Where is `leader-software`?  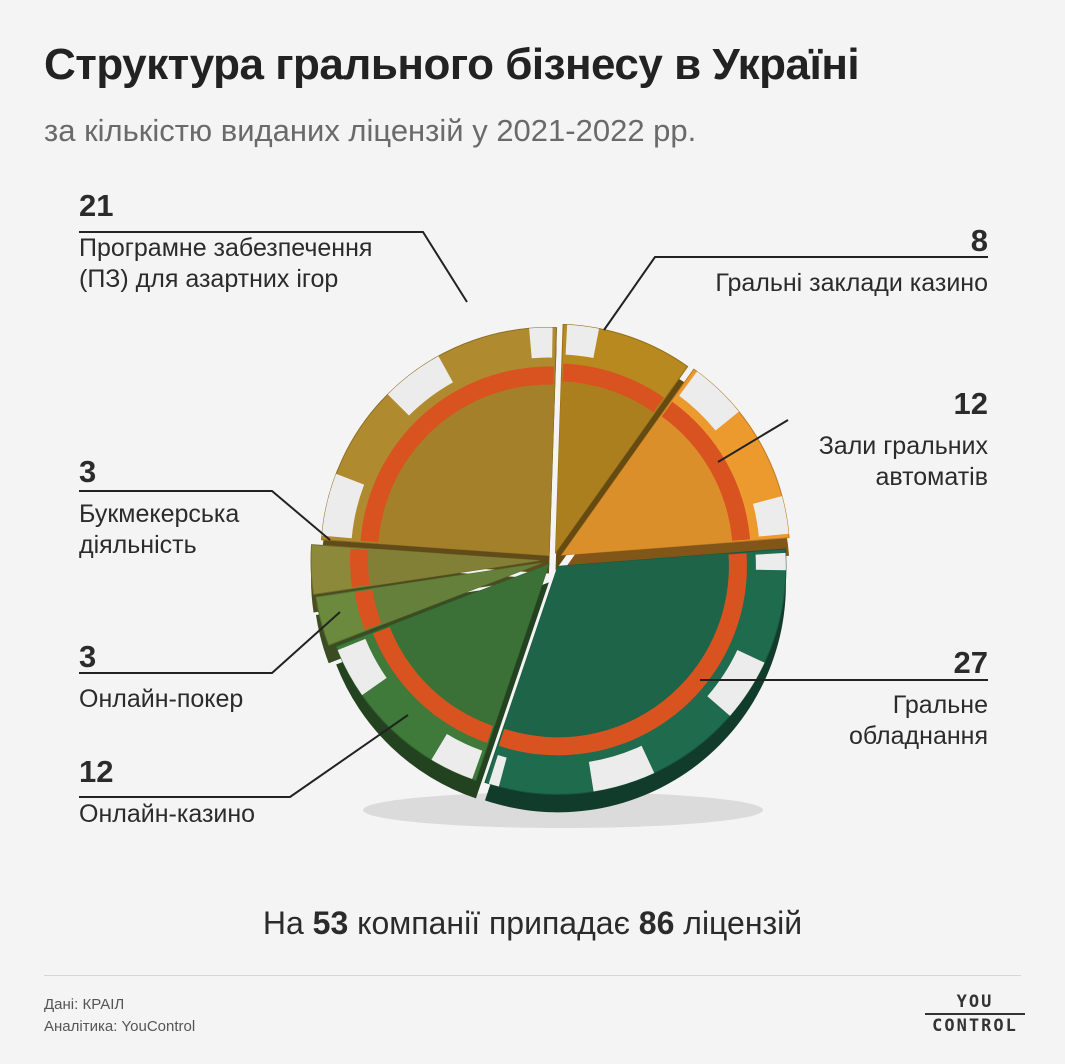
leader-software is located at coordinates (273, 267).